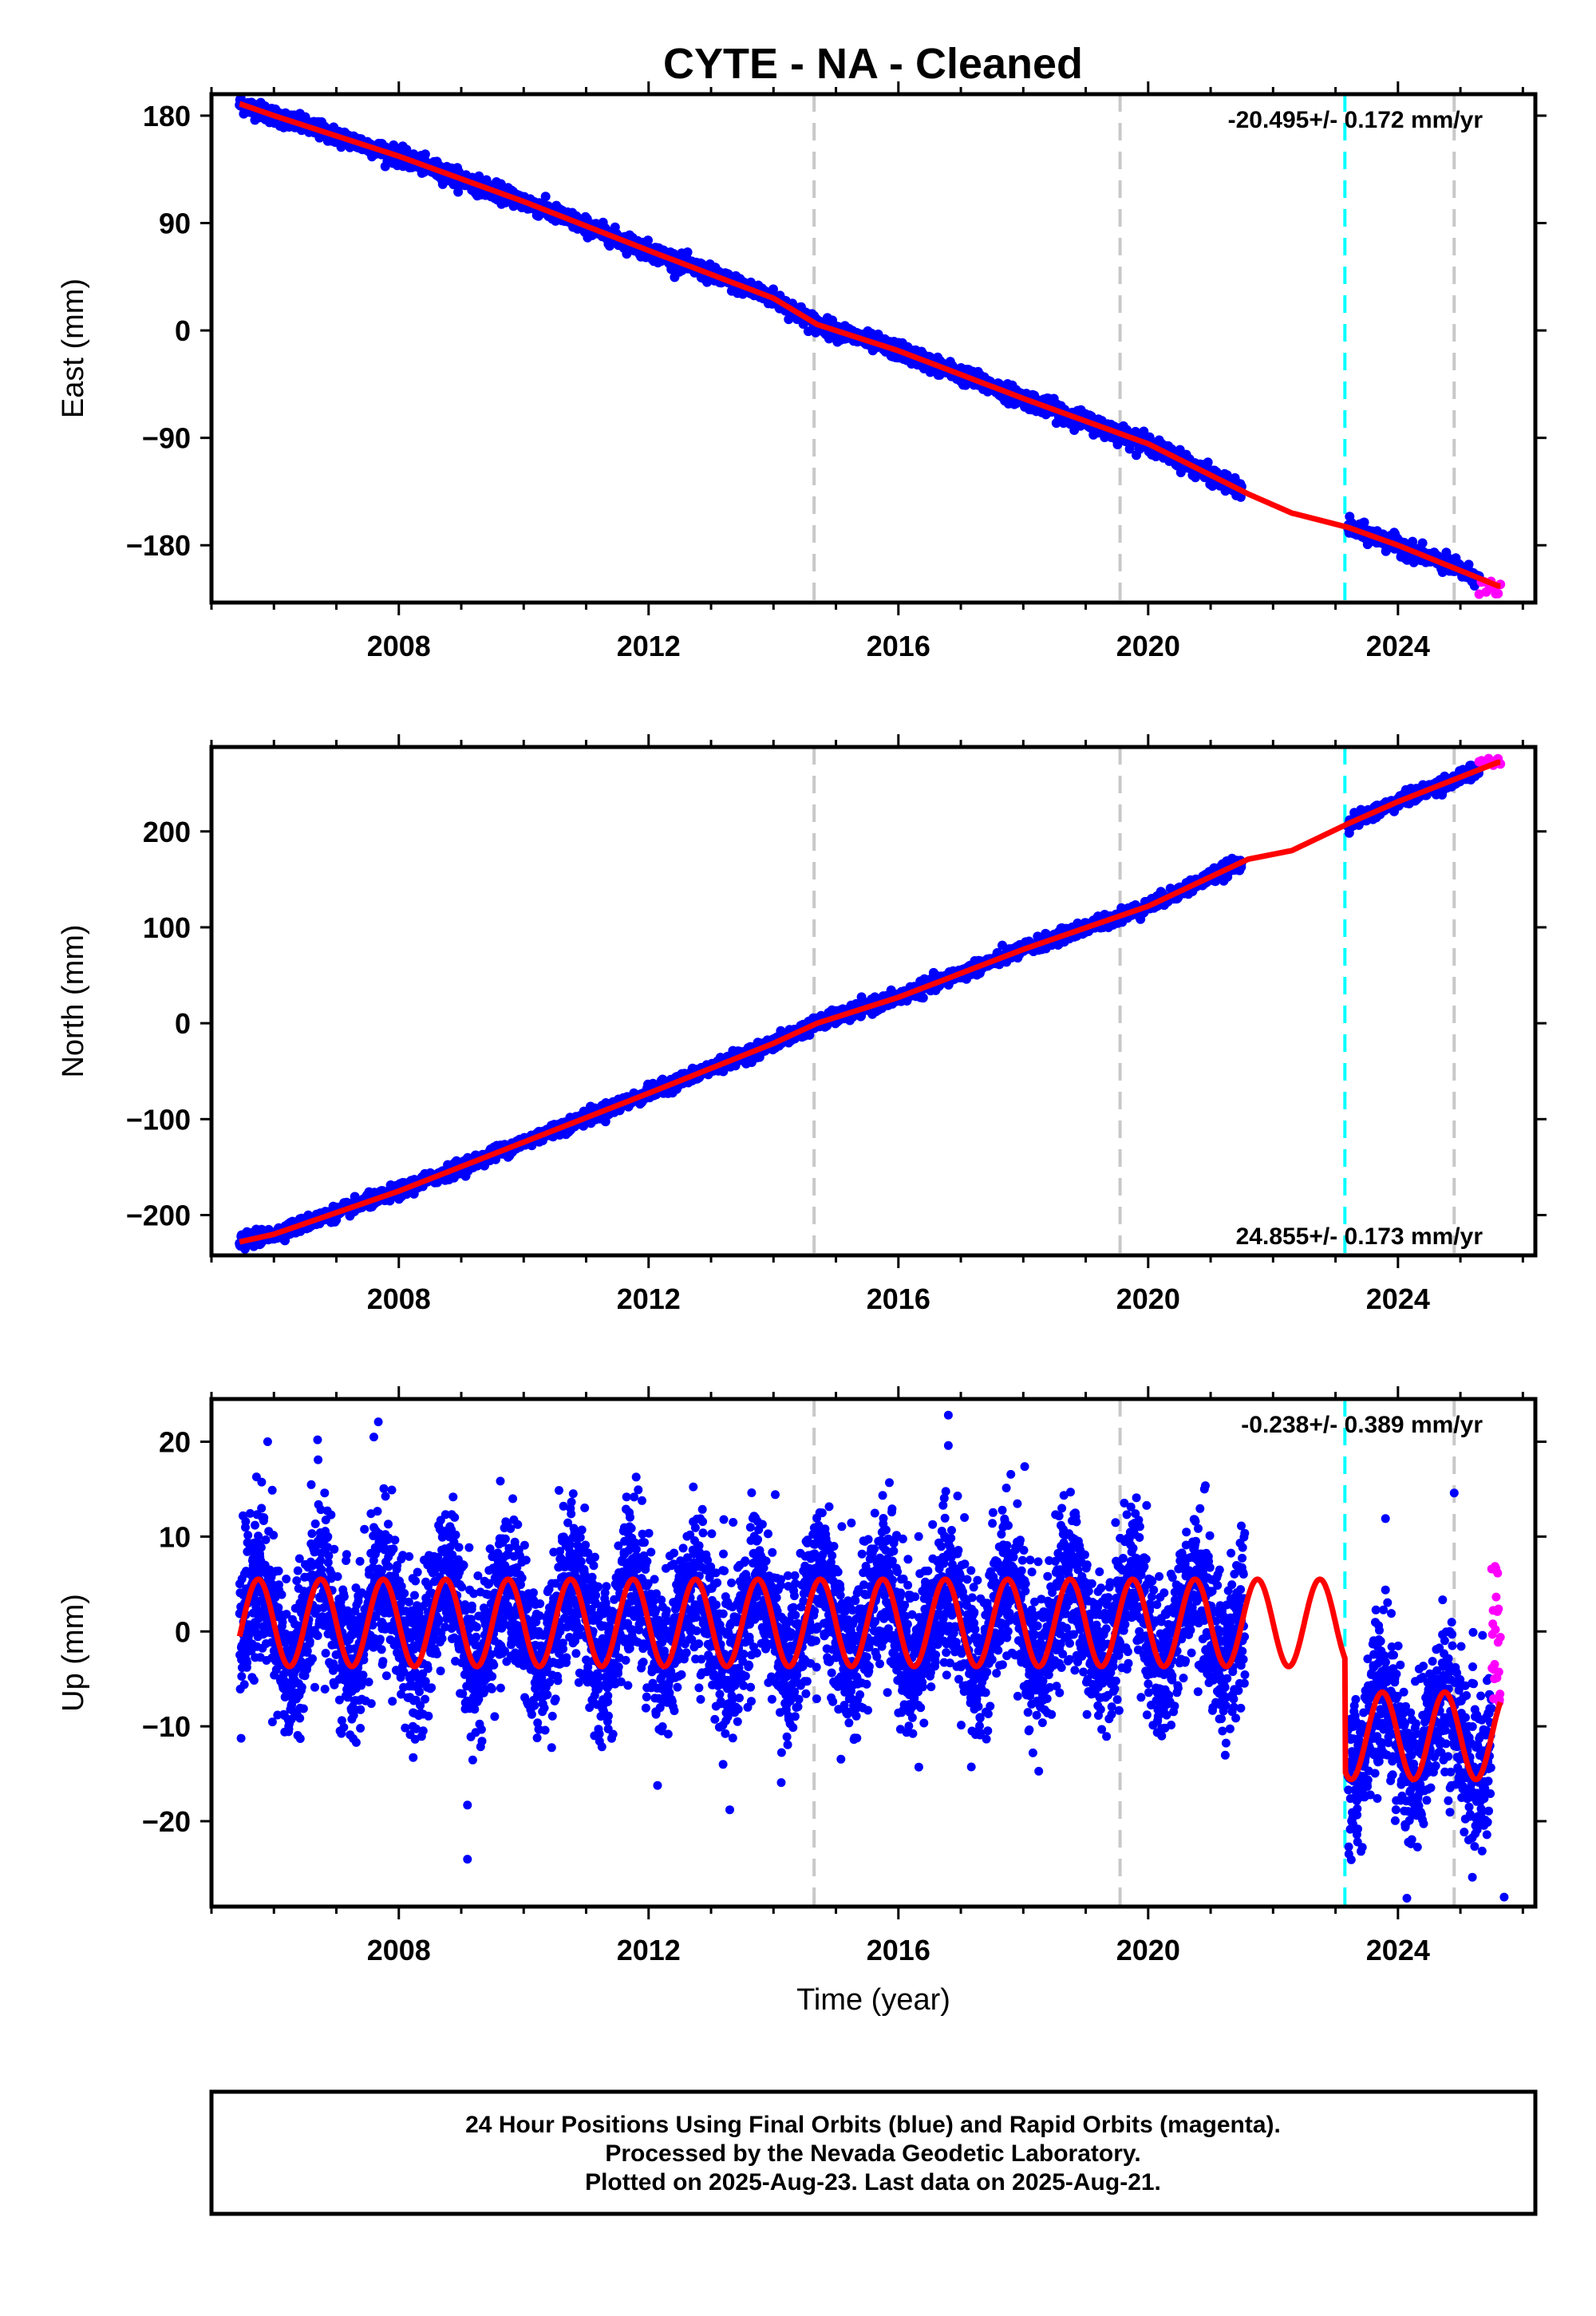 This screenshot has height=2316, width=1596. I want to click on x-tick-label: 2008, so click(399, 646).